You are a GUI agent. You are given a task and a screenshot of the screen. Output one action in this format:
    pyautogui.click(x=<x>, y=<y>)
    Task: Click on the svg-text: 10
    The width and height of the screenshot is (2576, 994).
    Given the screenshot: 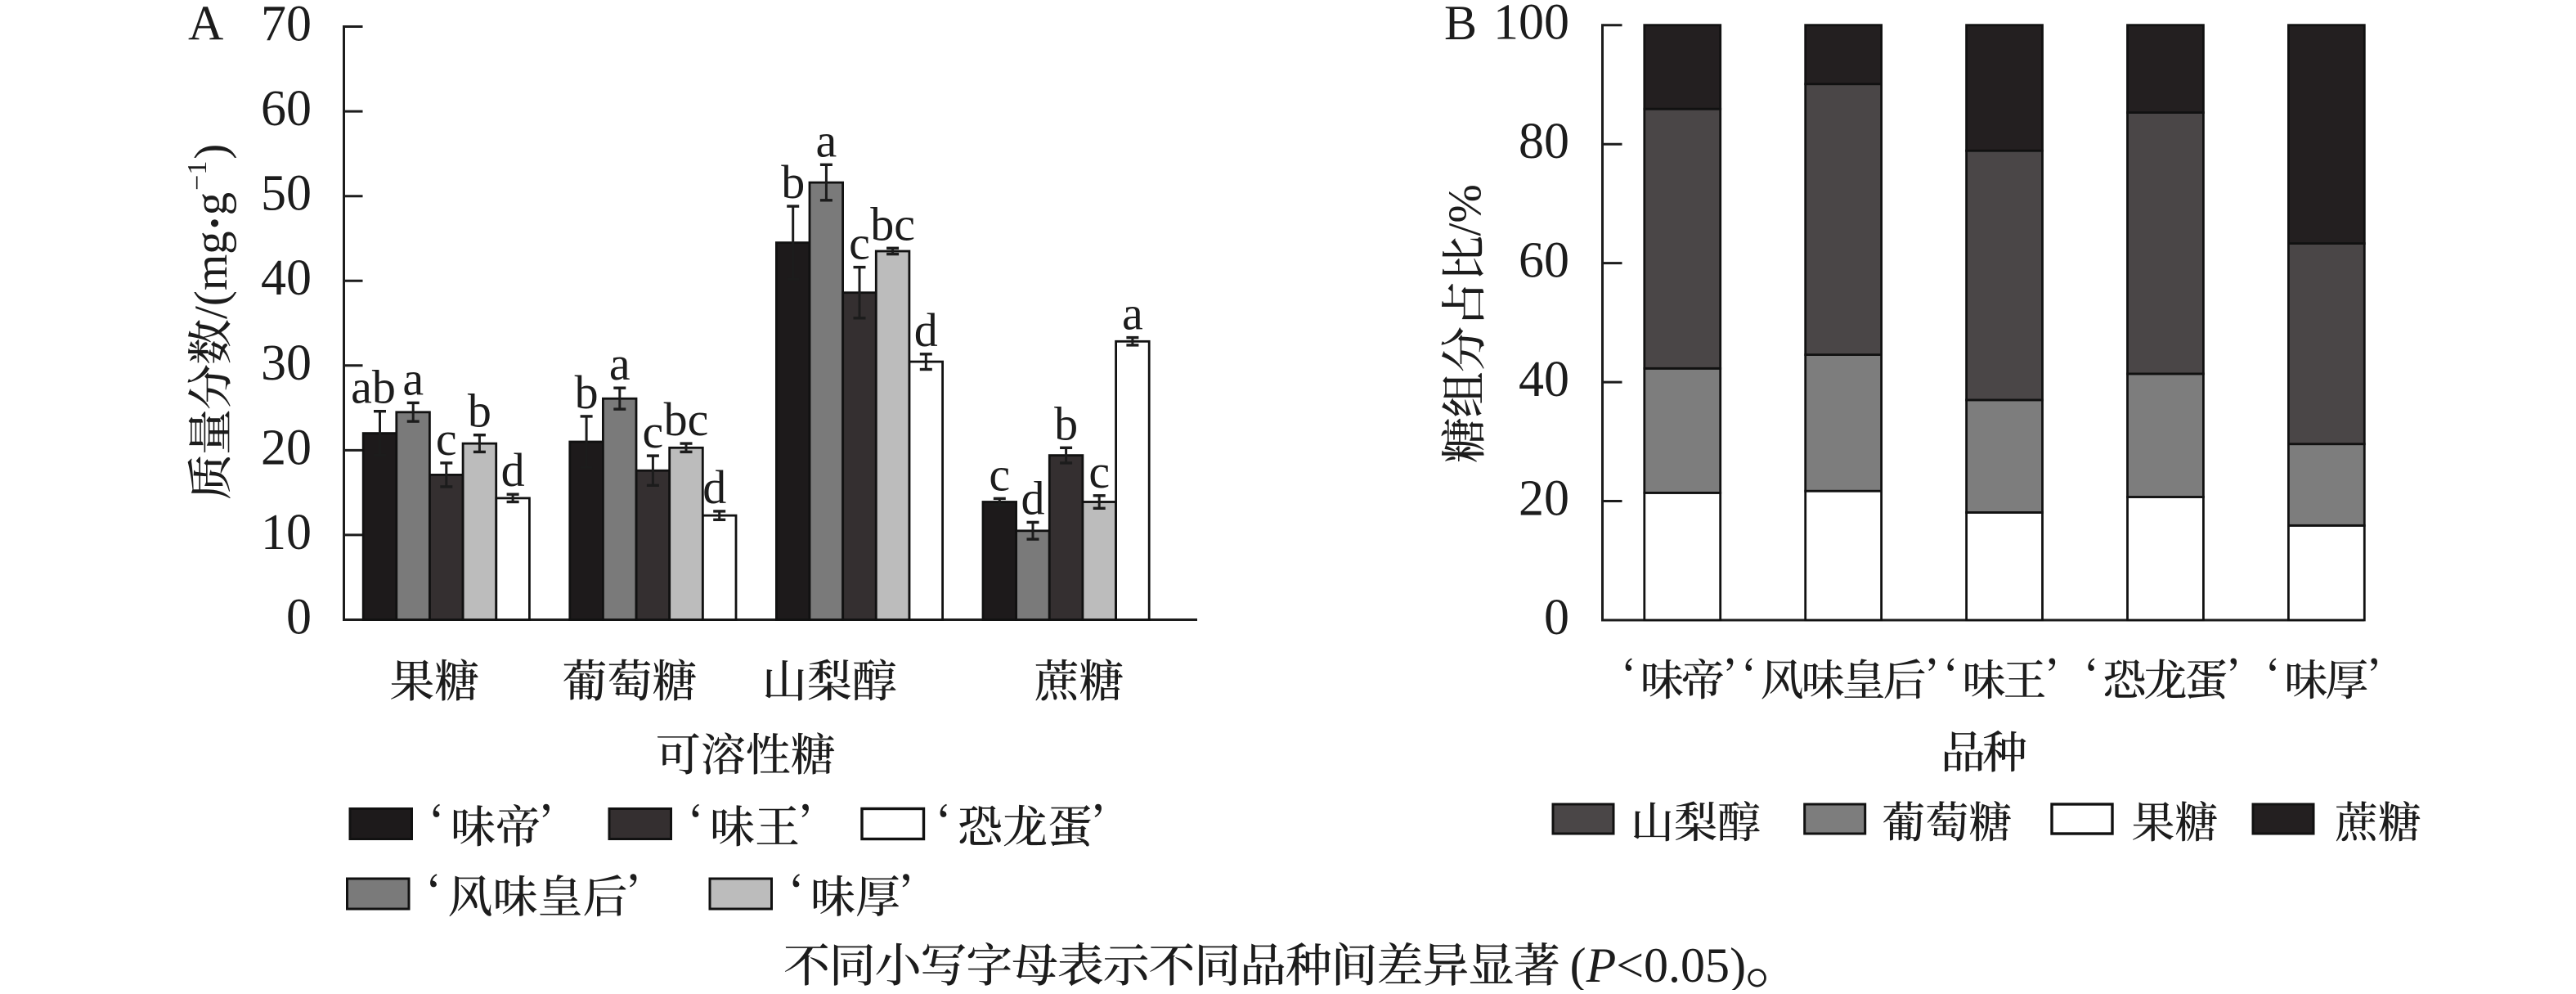 What is the action you would take?
    pyautogui.click(x=287, y=532)
    